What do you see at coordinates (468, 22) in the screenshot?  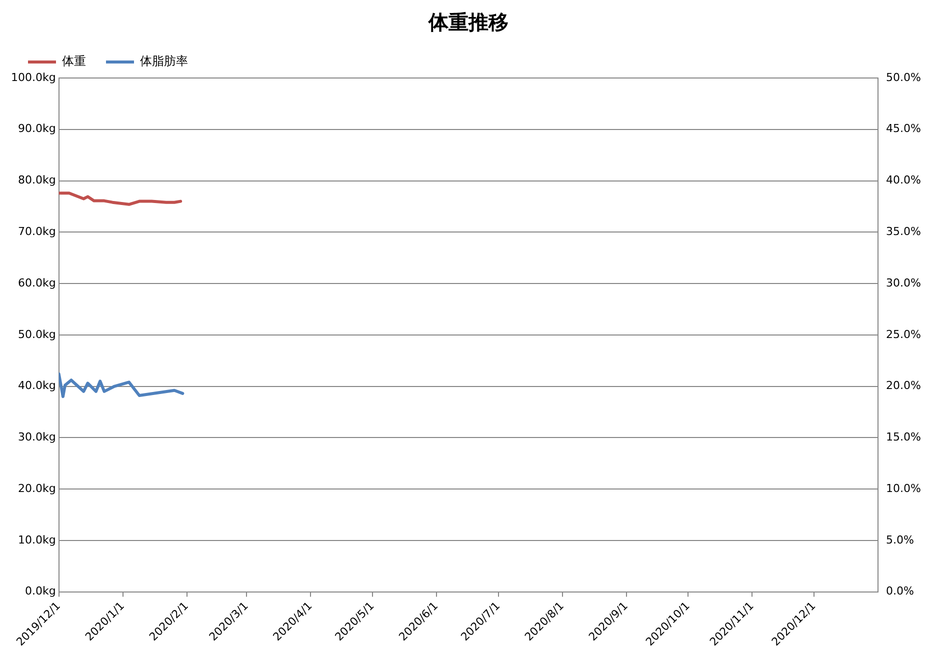 I see `chart-title: 体重推移` at bounding box center [468, 22].